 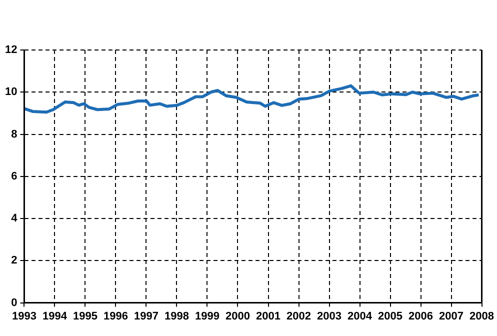 What do you see at coordinates (238, 316) in the screenshot?
I see `x-tick-label: 2000` at bounding box center [238, 316].